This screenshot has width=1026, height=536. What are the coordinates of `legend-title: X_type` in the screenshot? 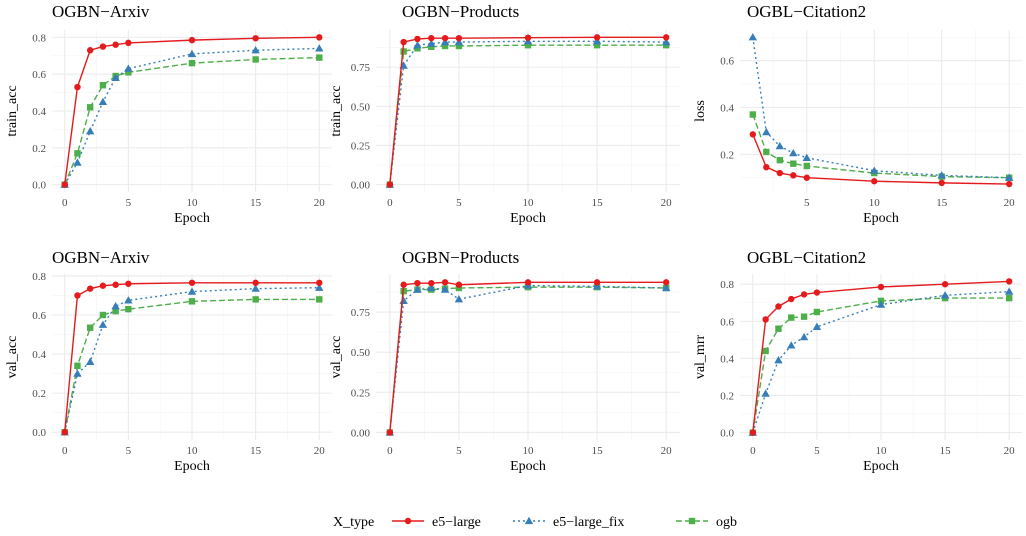 It's located at (353, 522).